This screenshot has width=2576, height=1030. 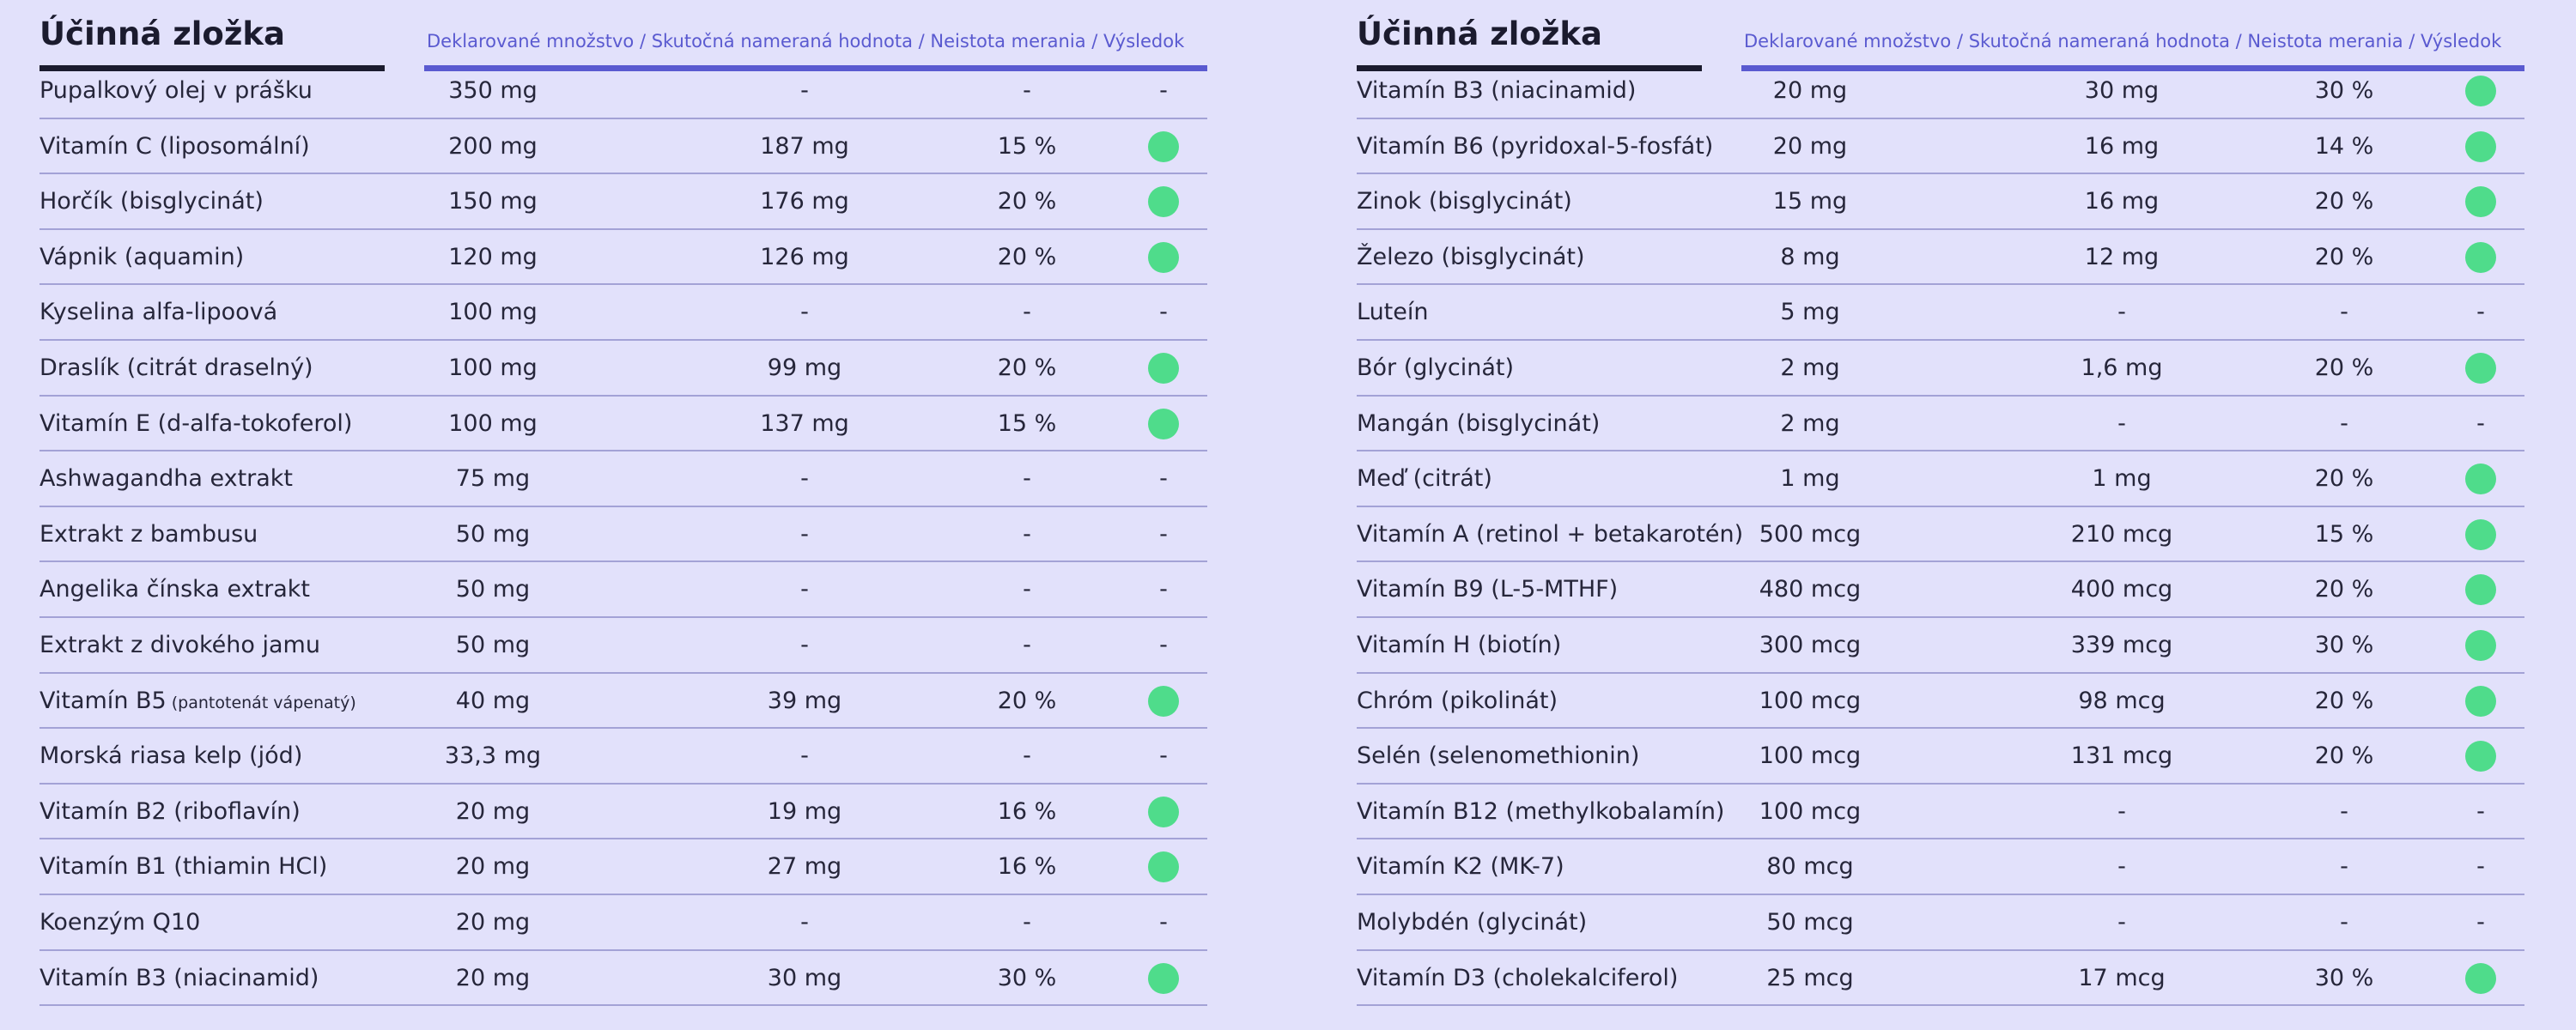 I want to click on measured-value: 16 mg, so click(x=2122, y=201).